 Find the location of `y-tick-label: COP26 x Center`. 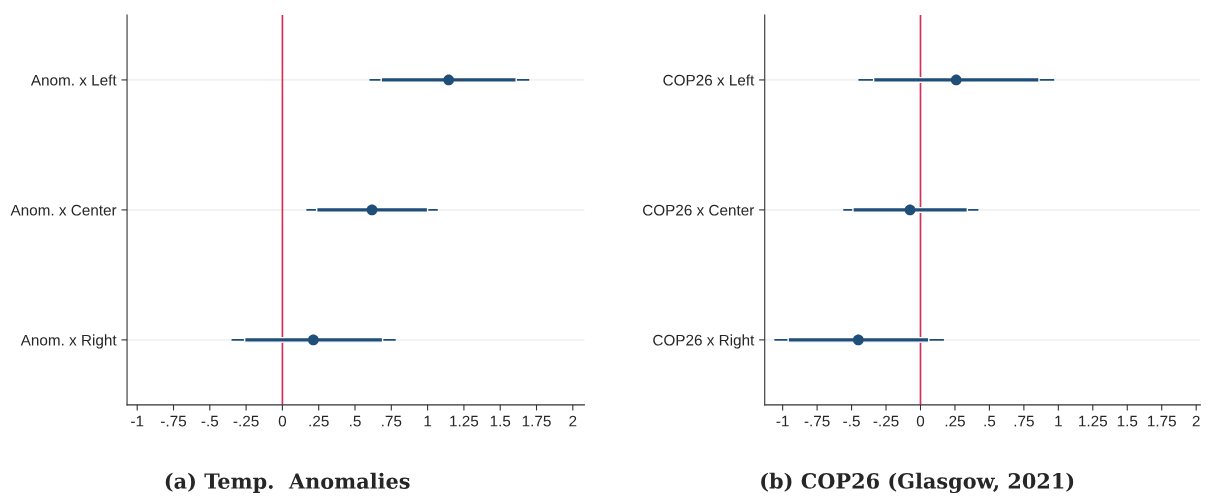

y-tick-label: COP26 x Center is located at coordinates (699, 210).